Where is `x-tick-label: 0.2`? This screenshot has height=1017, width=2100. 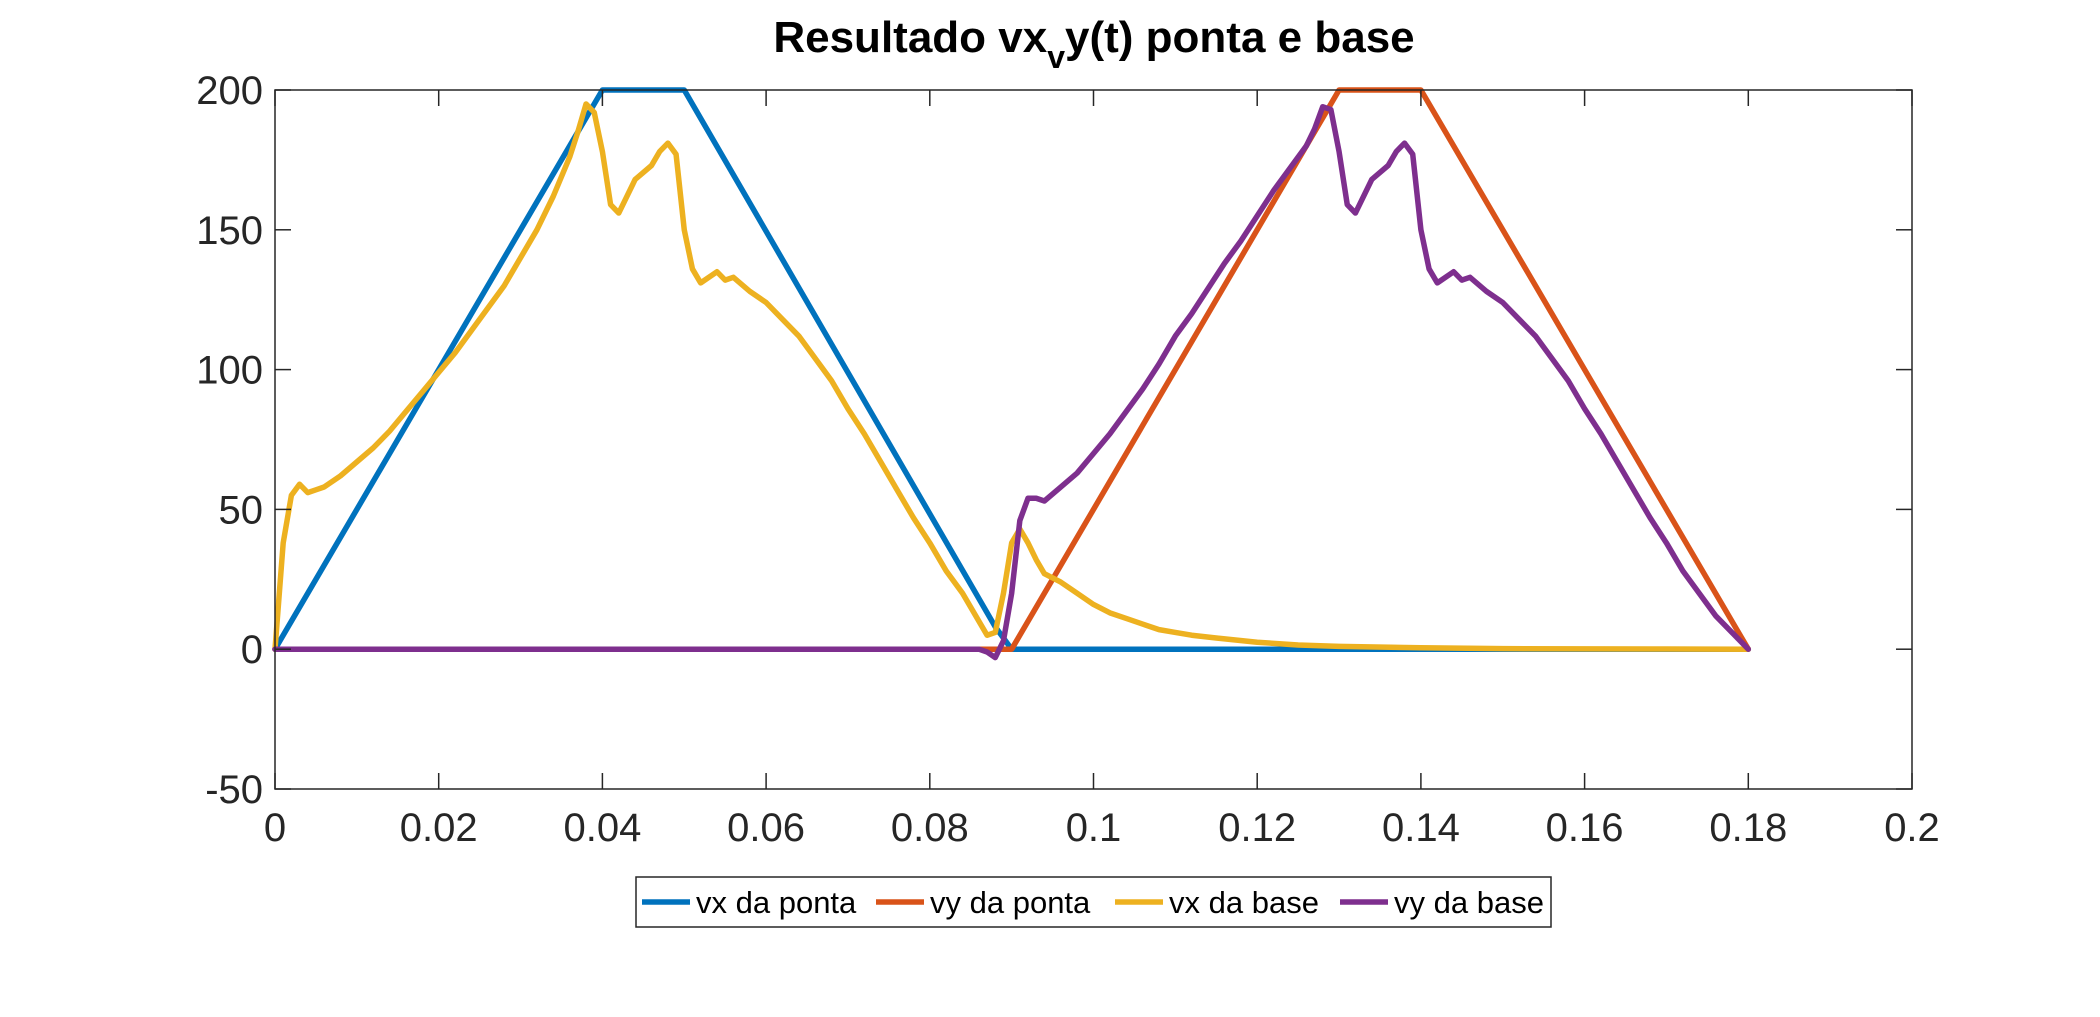
x-tick-label: 0.2 is located at coordinates (1912, 828).